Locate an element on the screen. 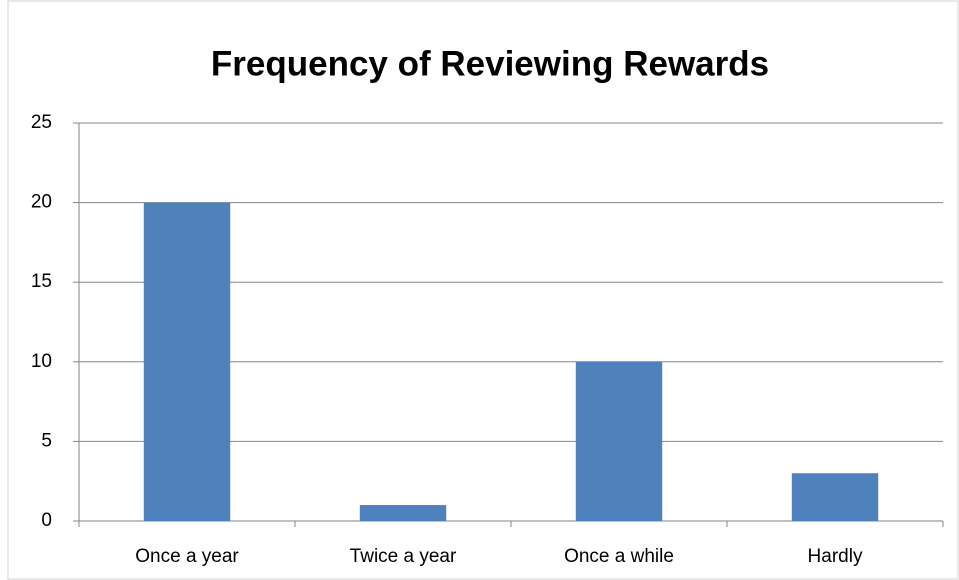 The height and width of the screenshot is (580, 959). y-tick-label: 10 is located at coordinates (41, 361).